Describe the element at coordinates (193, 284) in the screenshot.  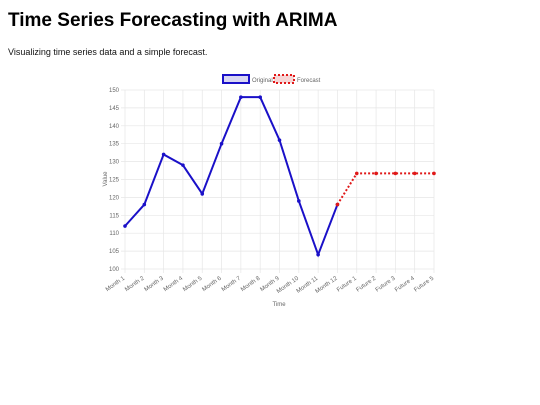
I see `x-tick-label: Month 5` at that location.